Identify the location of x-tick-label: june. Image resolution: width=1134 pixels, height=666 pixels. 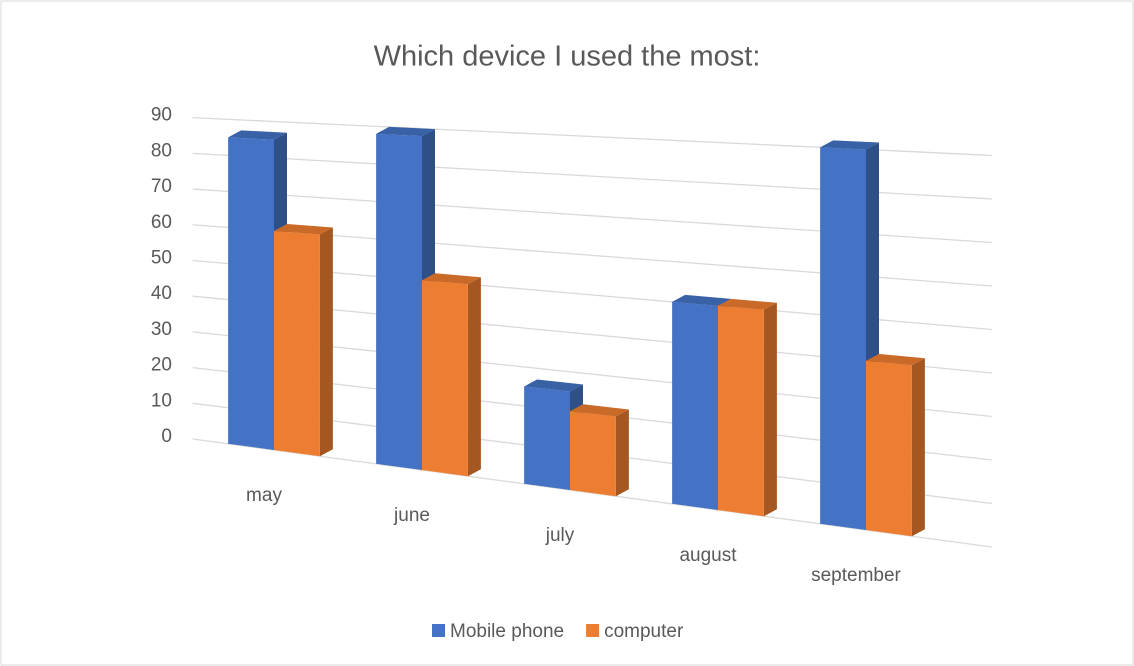
(411, 515).